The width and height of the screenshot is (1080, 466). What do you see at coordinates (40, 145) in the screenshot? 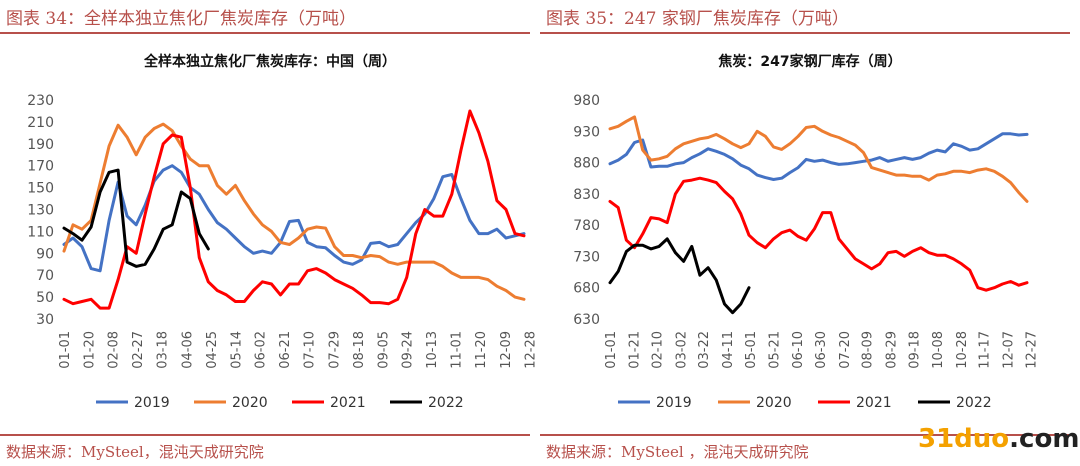
I see `y-tick-label: 190` at bounding box center [40, 145].